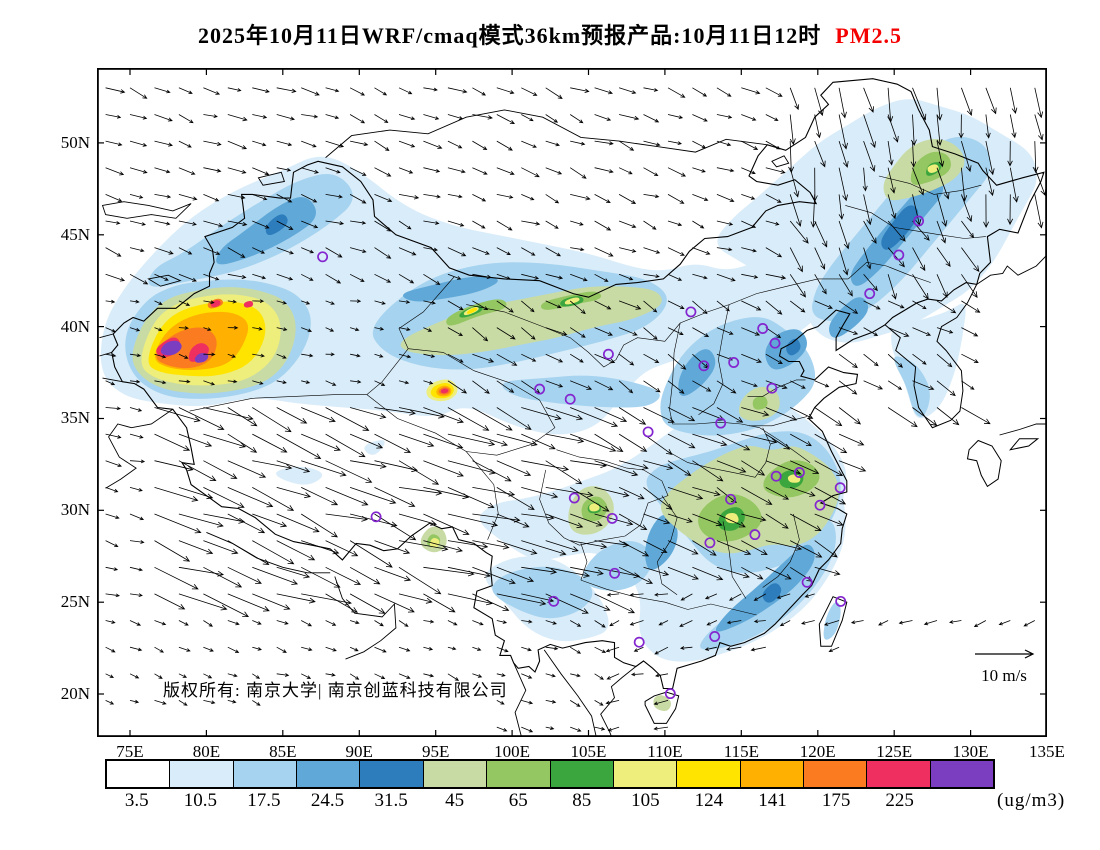 Image resolution: width=1100 pixels, height=850 pixels. What do you see at coordinates (899, 800) in the screenshot?
I see `colorbar-tick-label: 225` at bounding box center [899, 800].